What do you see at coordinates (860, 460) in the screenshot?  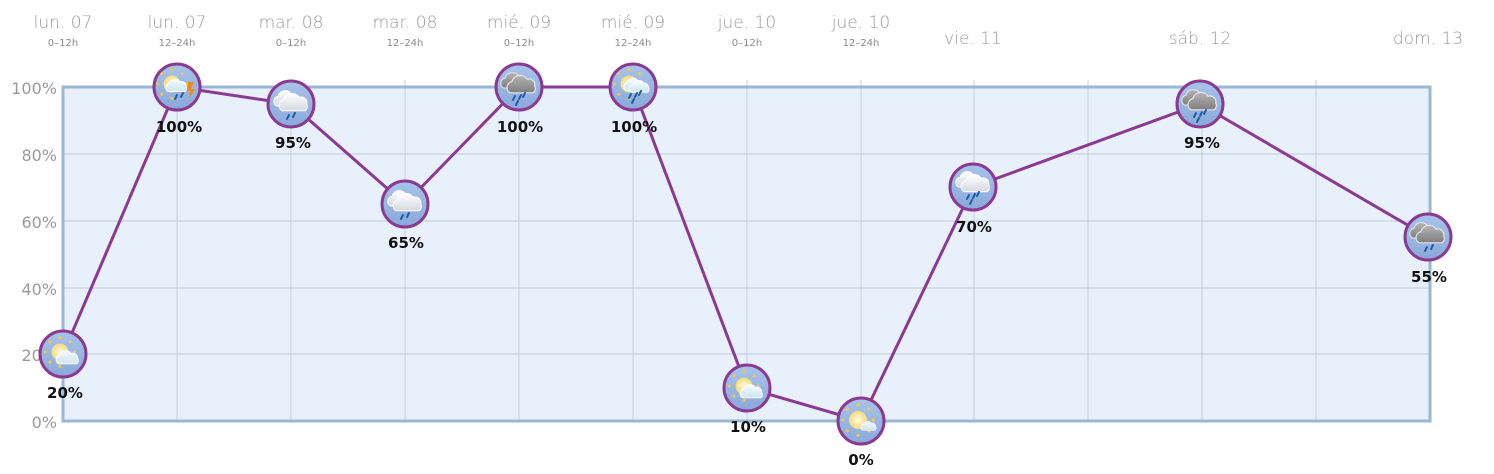 I see `value-label: 0%` at bounding box center [860, 460].